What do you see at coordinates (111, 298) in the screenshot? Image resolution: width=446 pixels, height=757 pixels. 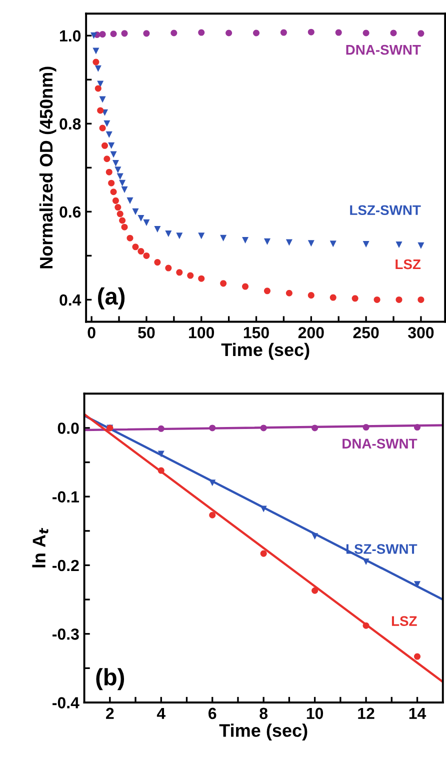 I see `annotation: (a)` at bounding box center [111, 298].